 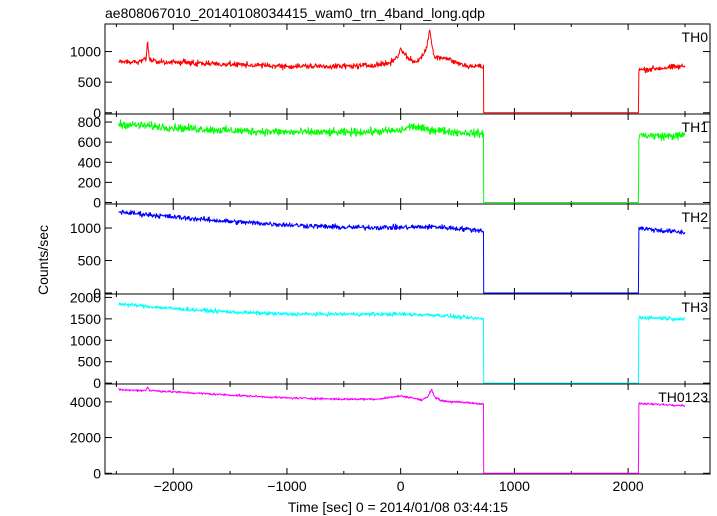 What do you see at coordinates (398, 507) in the screenshot?
I see `x-axis-label: Time [sec] 0 = 2014/01/08 03:44:15` at bounding box center [398, 507].